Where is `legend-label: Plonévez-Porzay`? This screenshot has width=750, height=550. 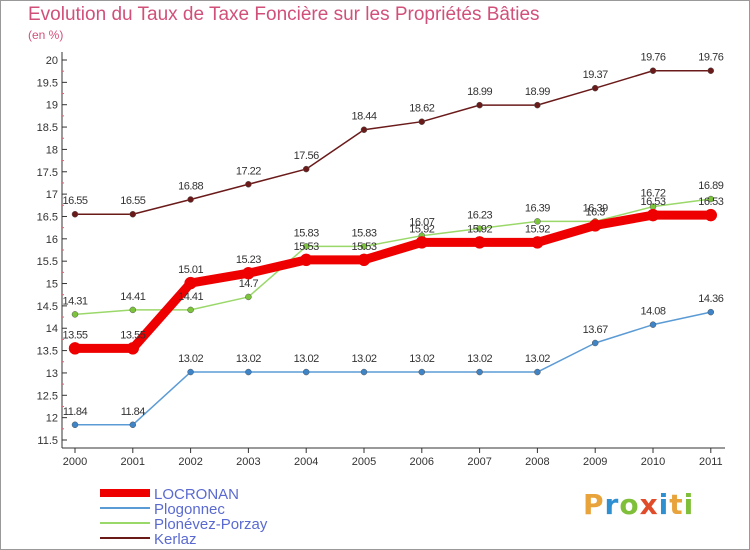
legend-label: Plonévez-Porzay is located at coordinates (211, 524).